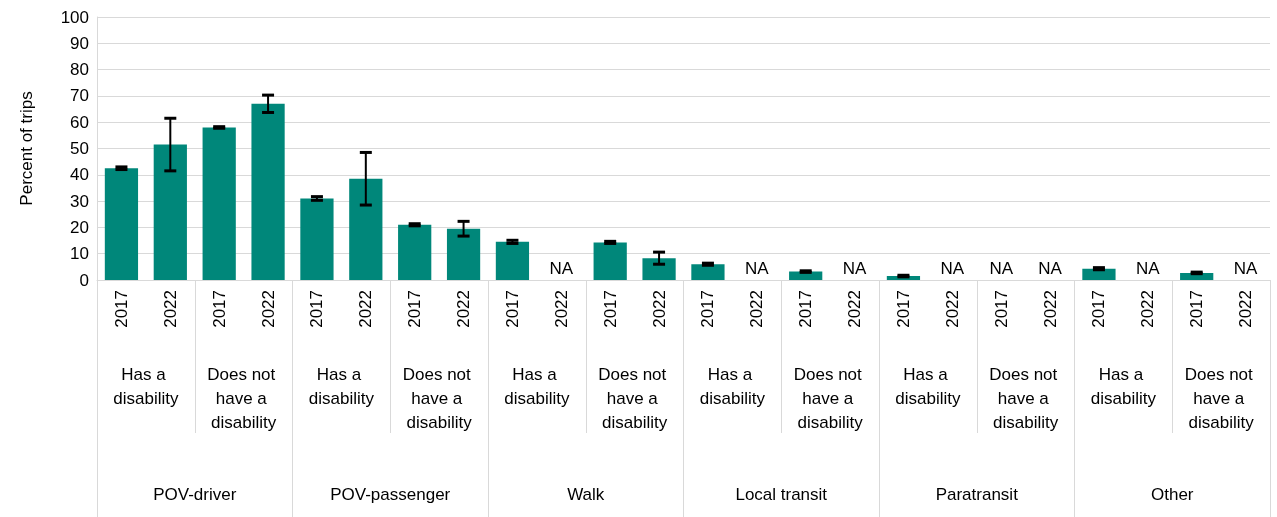 The image size is (1277, 517). What do you see at coordinates (79, 122) in the screenshot?
I see `y-tick-label: 60` at bounding box center [79, 122].